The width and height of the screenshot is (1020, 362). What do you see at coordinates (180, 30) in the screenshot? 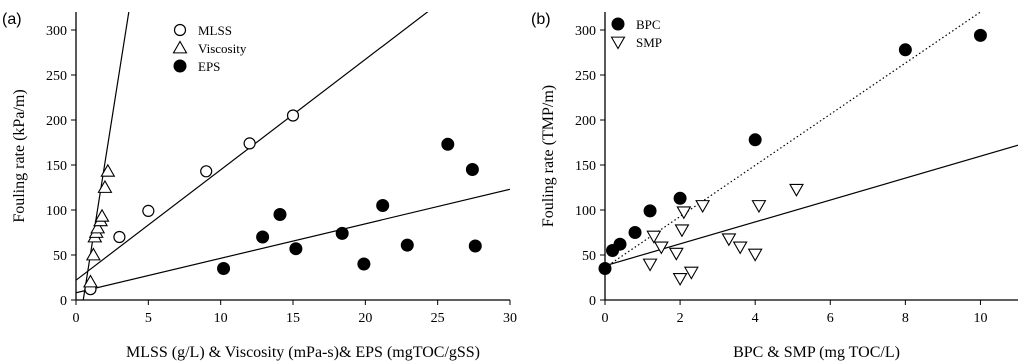
I see `legend-marker-mlss` at bounding box center [180, 30].